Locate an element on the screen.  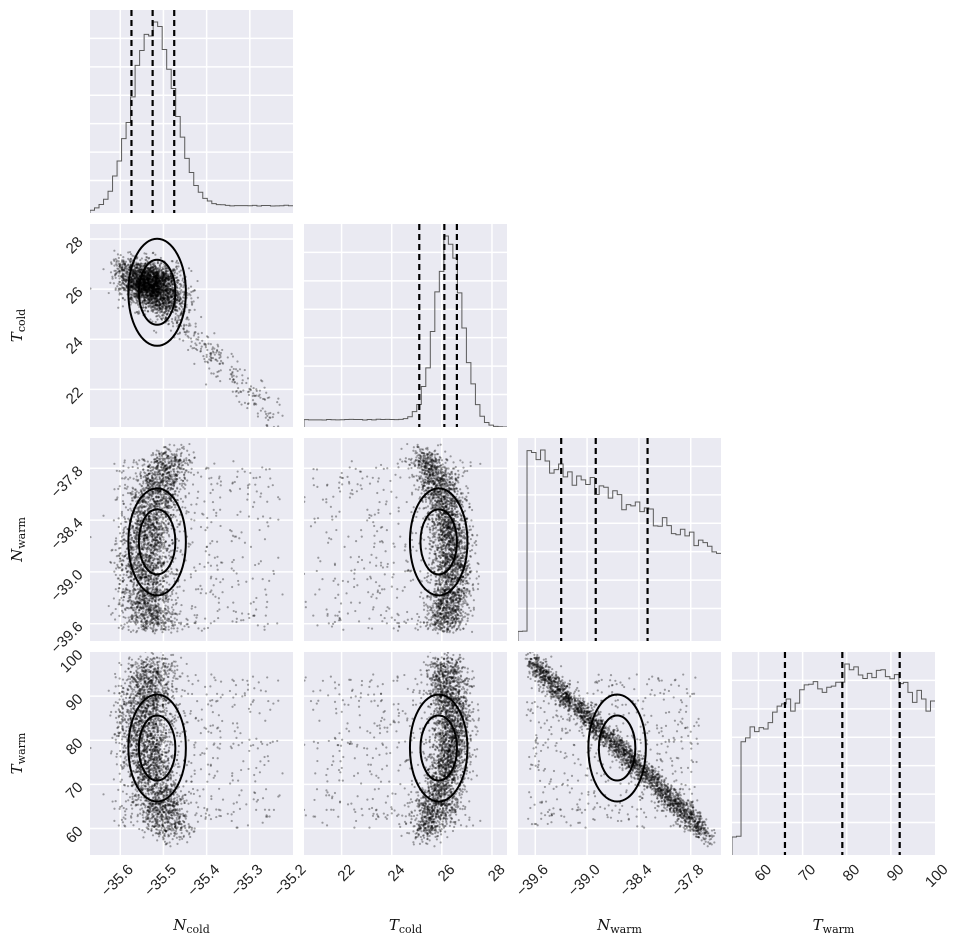
panel-background is located at coordinates (191, 111).